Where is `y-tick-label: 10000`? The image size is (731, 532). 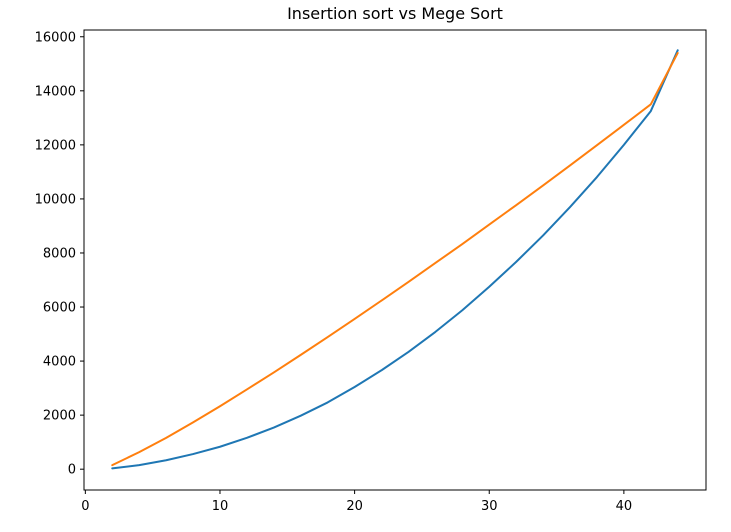
y-tick-label: 10000 is located at coordinates (55, 199).